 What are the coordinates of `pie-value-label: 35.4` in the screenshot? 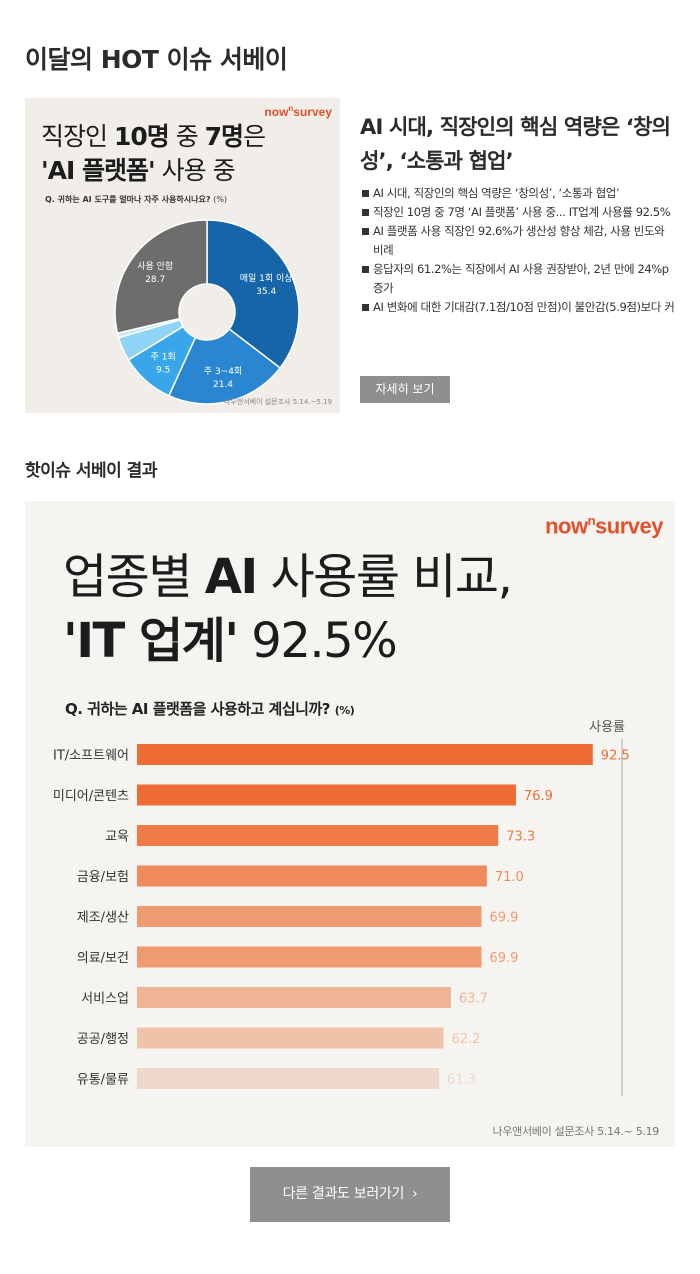 It's located at (266, 292).